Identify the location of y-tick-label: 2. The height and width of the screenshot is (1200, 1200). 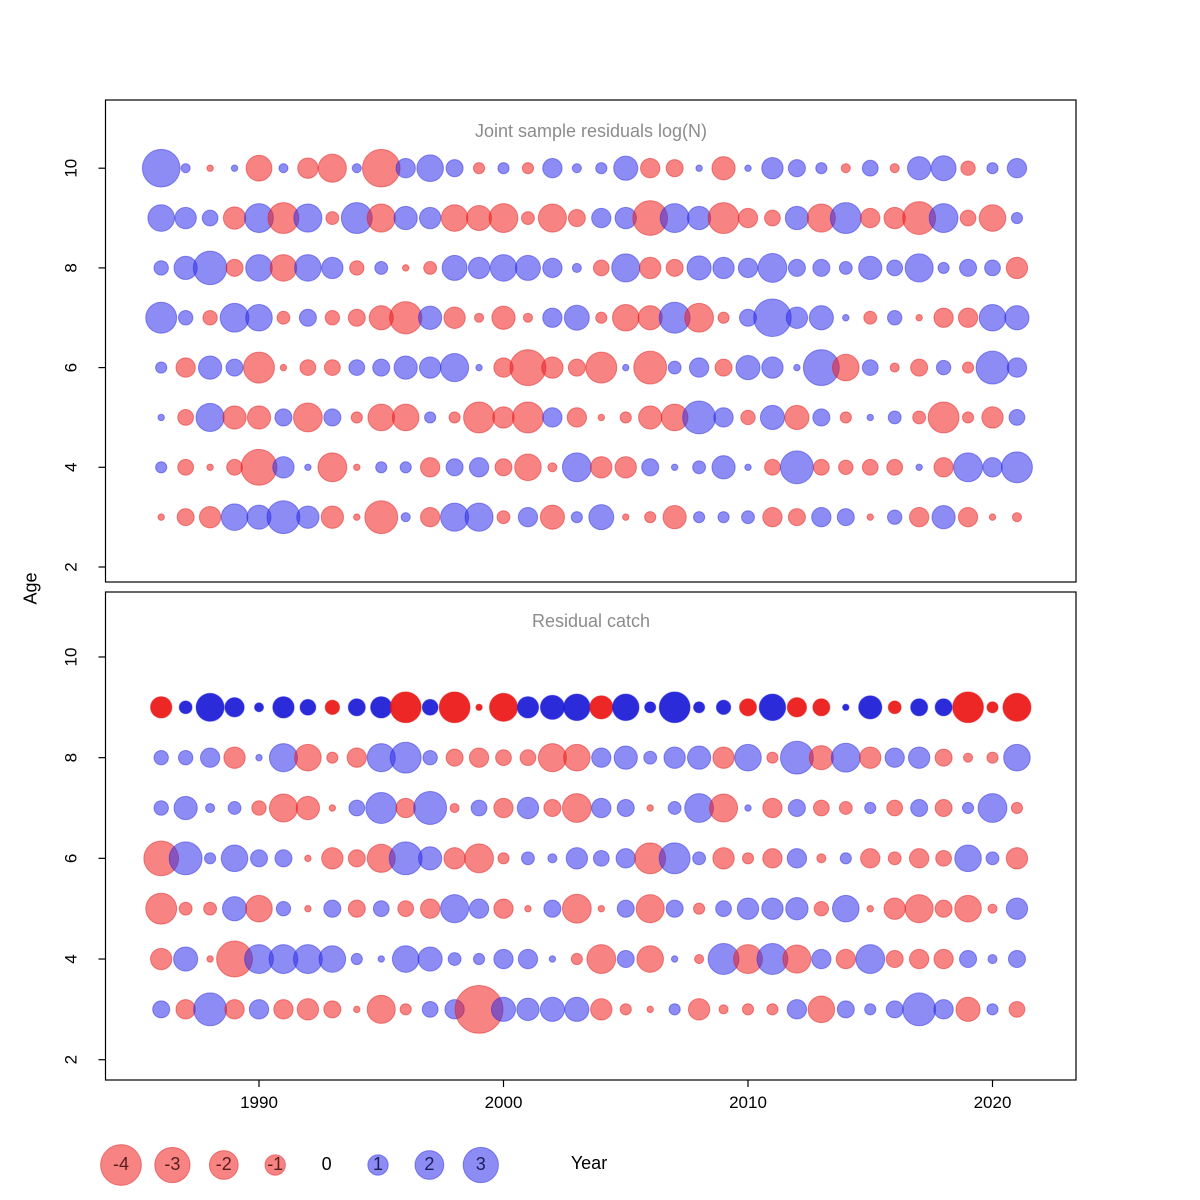
(70, 1059).